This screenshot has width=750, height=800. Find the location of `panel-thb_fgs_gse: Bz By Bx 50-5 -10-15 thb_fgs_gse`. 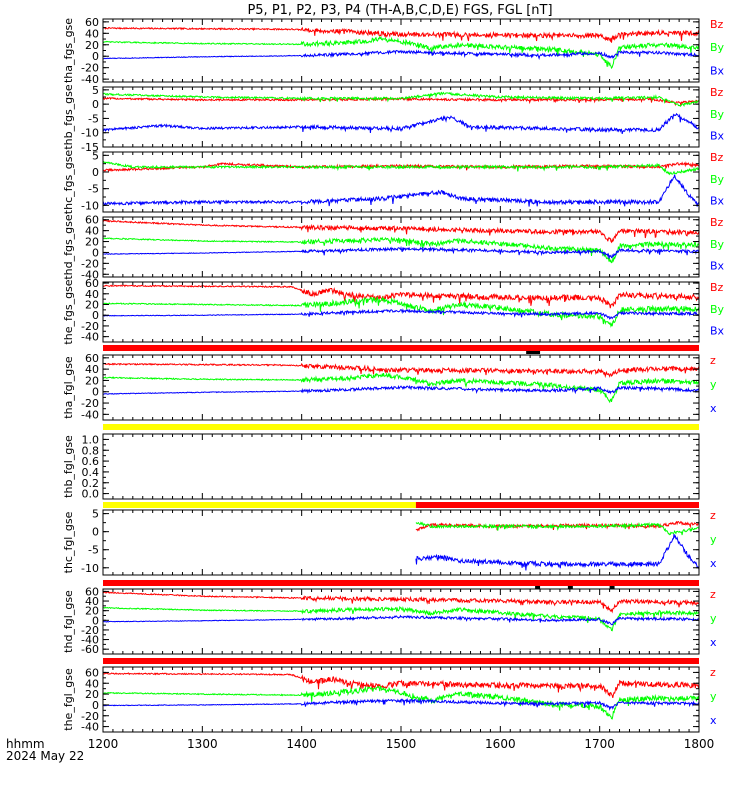

panel-thb_fgs_gse: Bz By Bx 50-5 -10-15 thb_fgs_gse is located at coordinates (393, 119).